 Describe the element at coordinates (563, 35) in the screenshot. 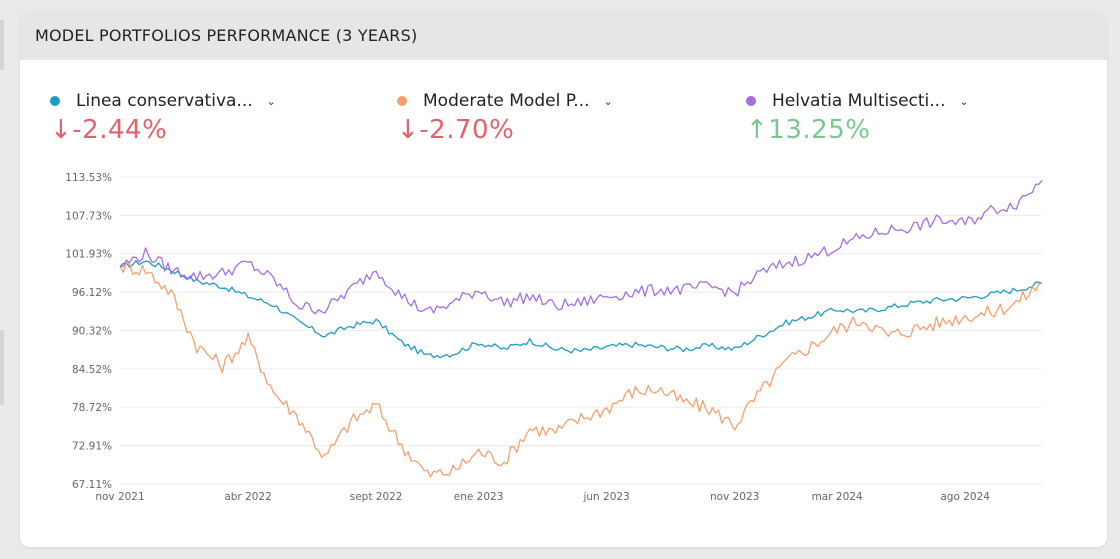

I see `card-header: MODEL PORTFOLIOS PERFORMANCE (3 YEARS)` at that location.